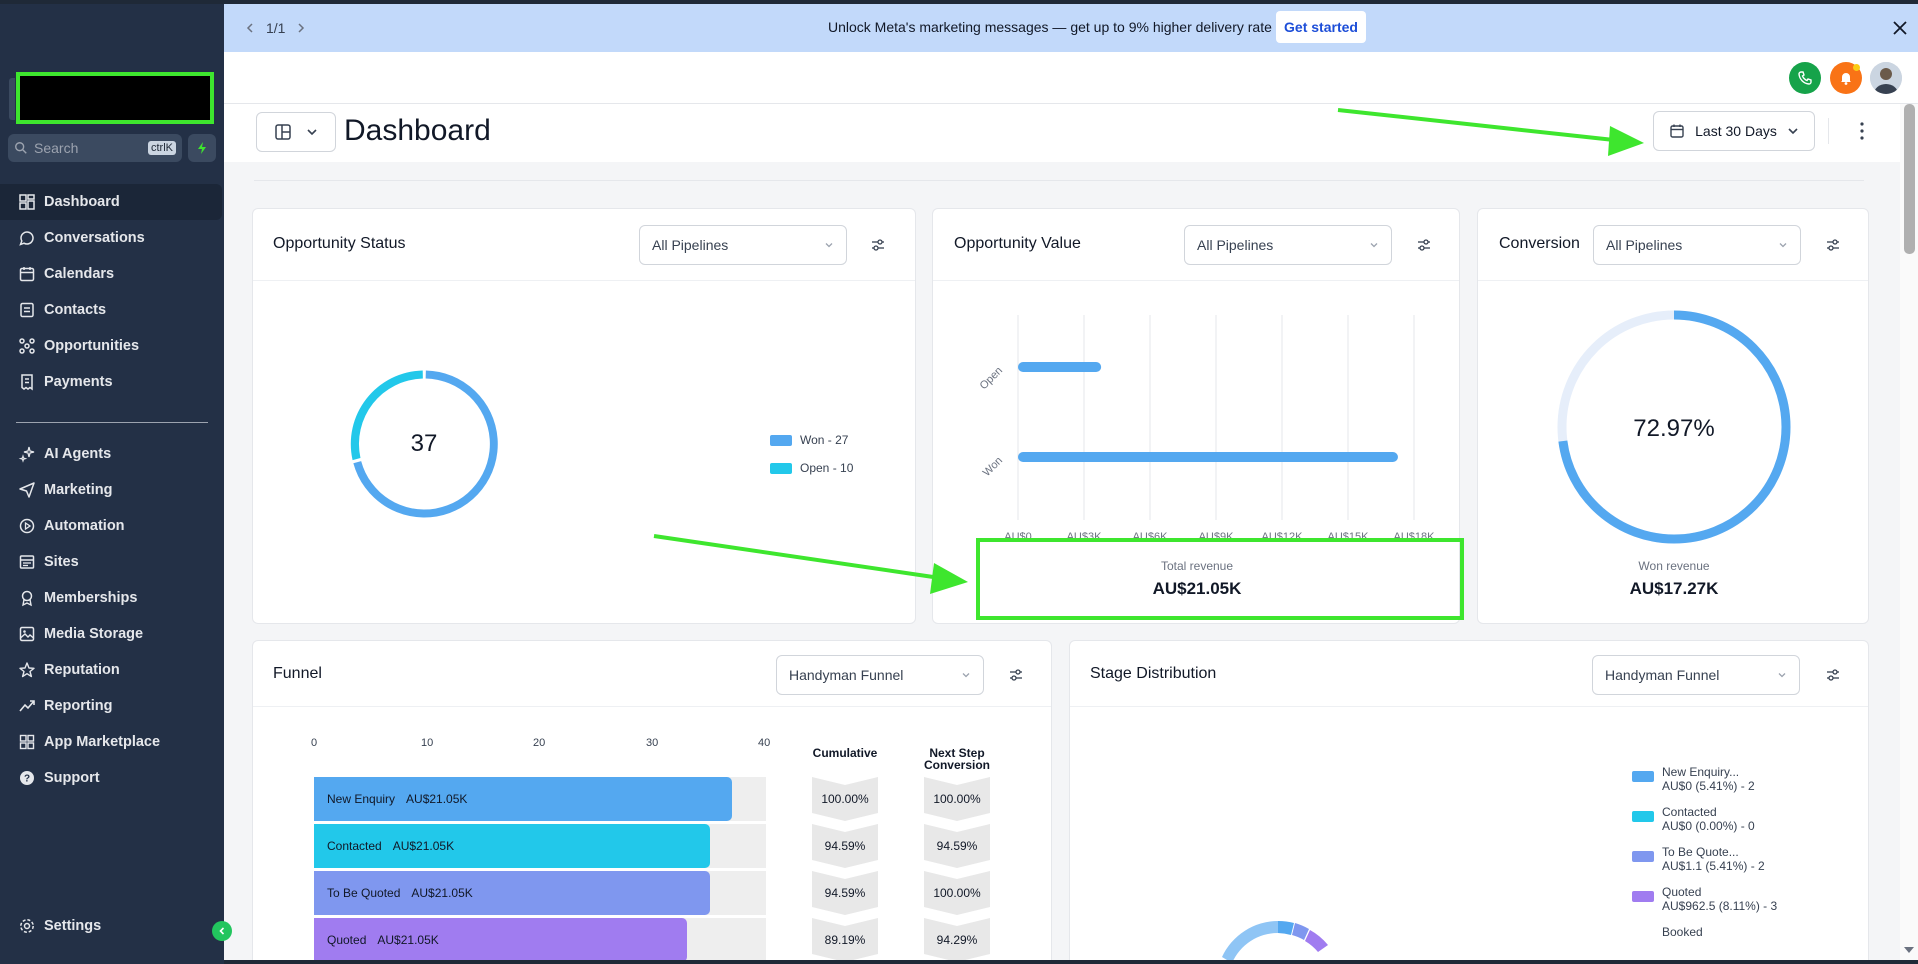  What do you see at coordinates (112, 274) in the screenshot?
I see `sidebar-item-calendars: Calendars` at bounding box center [112, 274].